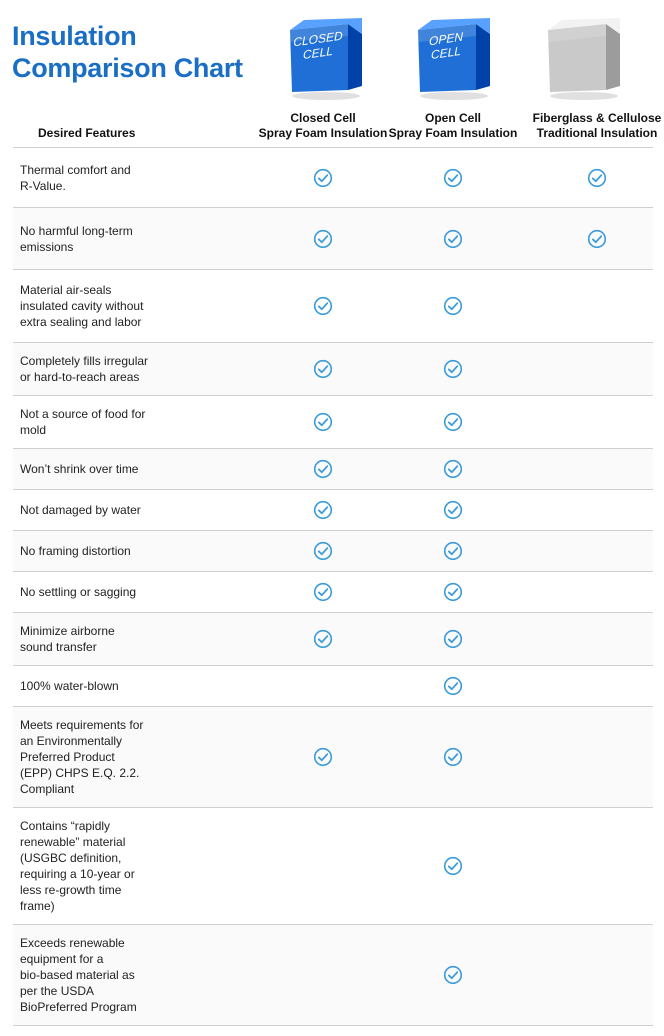 This screenshot has width=664, height=1036. What do you see at coordinates (33, 430) in the screenshot?
I see `feature-label-line: mold` at bounding box center [33, 430].